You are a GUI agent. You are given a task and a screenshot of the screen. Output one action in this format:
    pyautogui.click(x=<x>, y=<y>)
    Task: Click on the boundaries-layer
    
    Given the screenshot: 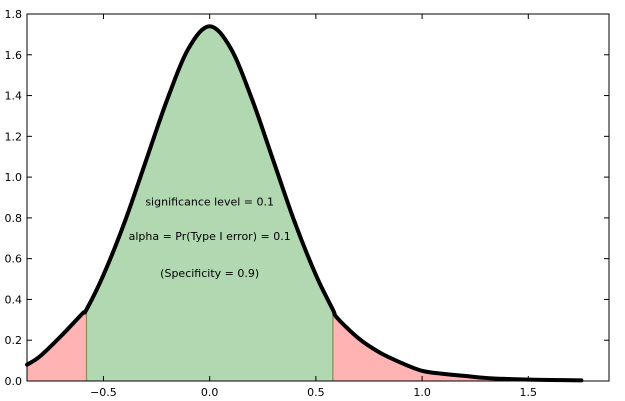 What is the action you would take?
    pyautogui.click(x=209, y=345)
    